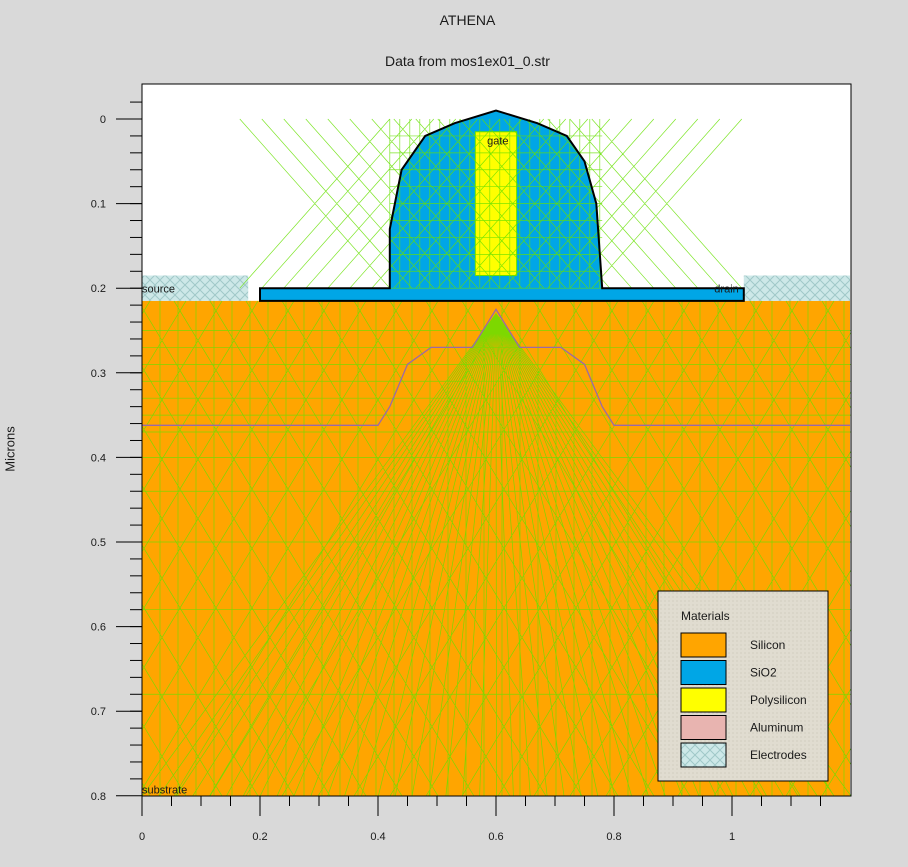 This screenshot has height=867, width=908. Describe the element at coordinates (705, 616) in the screenshot. I see `legend-title: Materials` at that location.